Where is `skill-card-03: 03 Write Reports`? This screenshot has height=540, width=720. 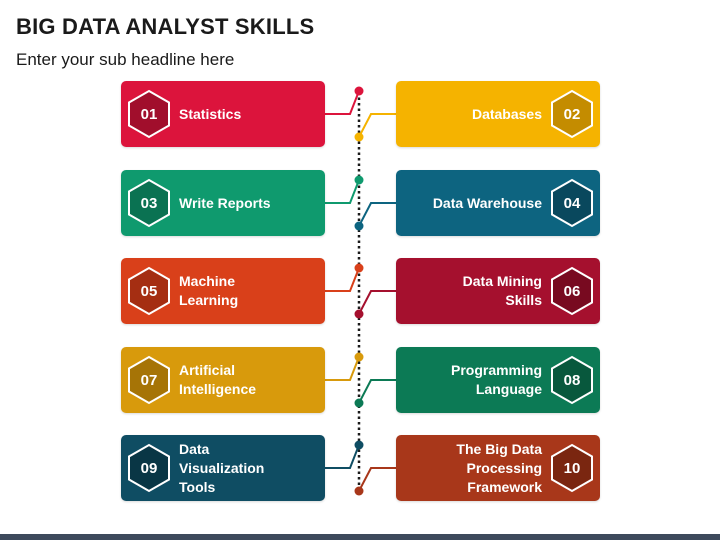
skill-card-03: 03 Write Reports is located at coordinates (223, 203).